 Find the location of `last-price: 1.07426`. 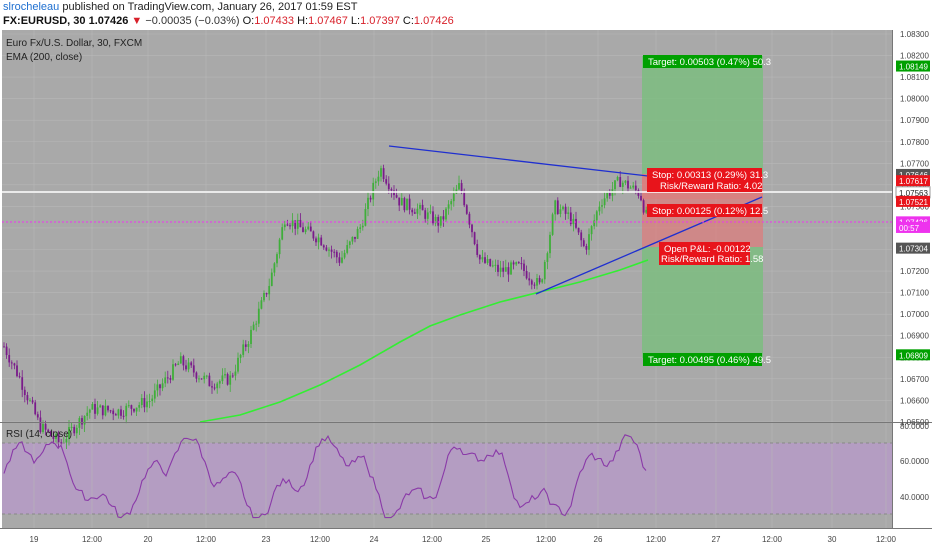

last-price: 1.07426 is located at coordinates (108, 21).